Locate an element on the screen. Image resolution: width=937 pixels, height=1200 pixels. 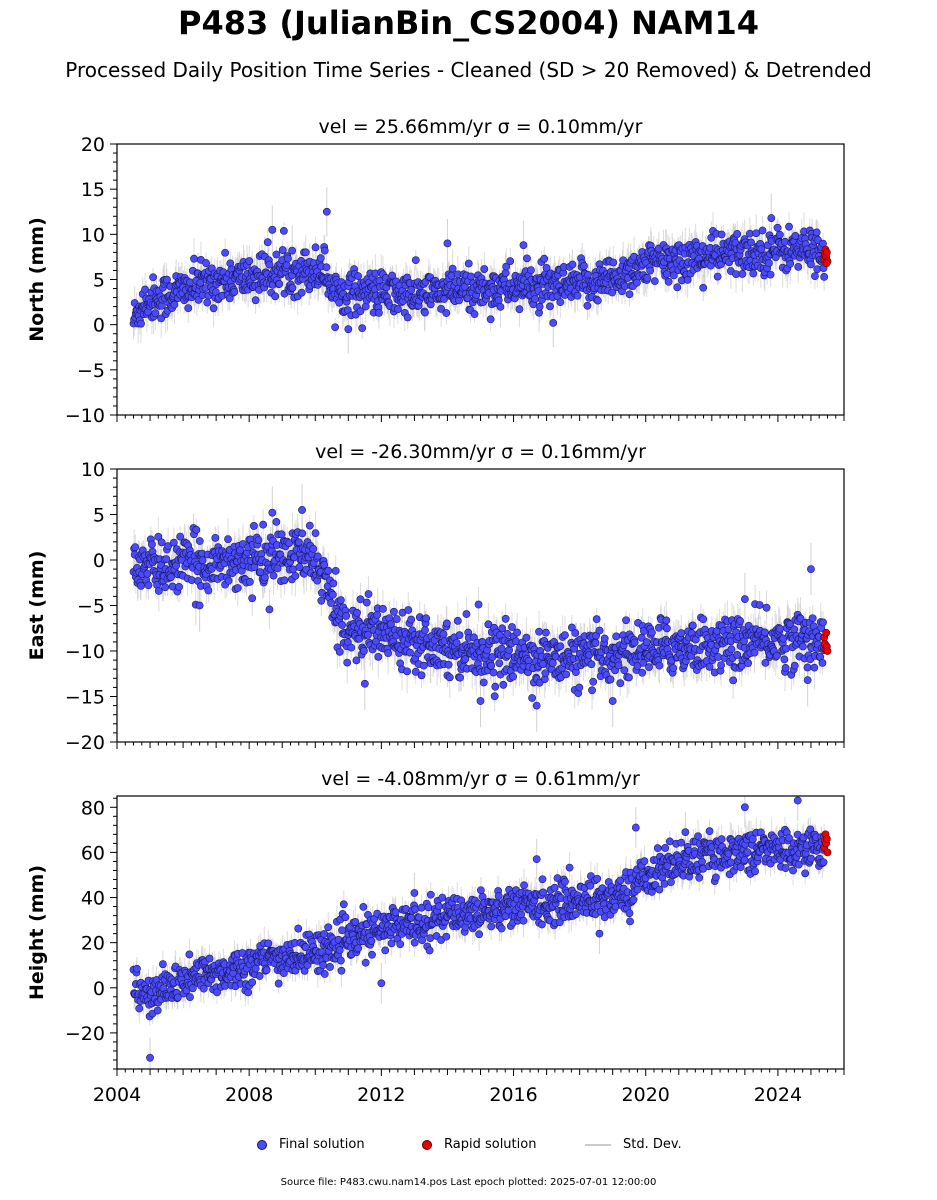
y-tick-label: 0 is located at coordinates (99, 326).